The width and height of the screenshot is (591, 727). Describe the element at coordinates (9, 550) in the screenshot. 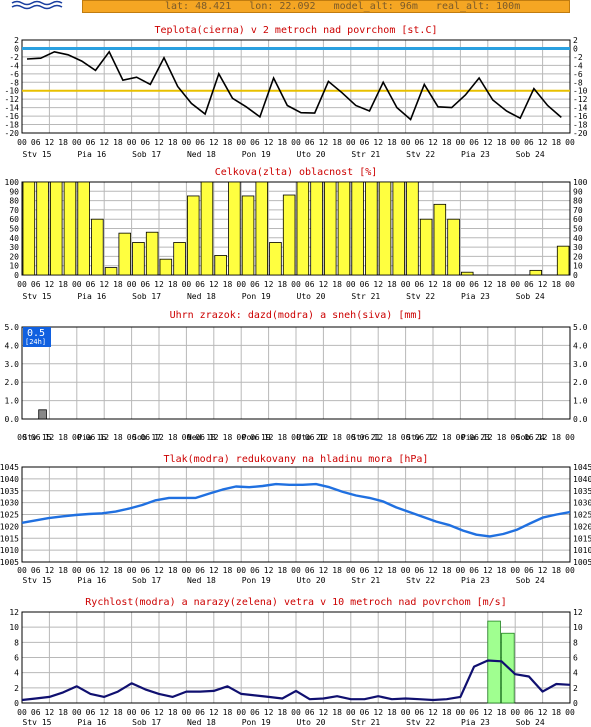

I see `y-tick-label-left: 1010` at that location.